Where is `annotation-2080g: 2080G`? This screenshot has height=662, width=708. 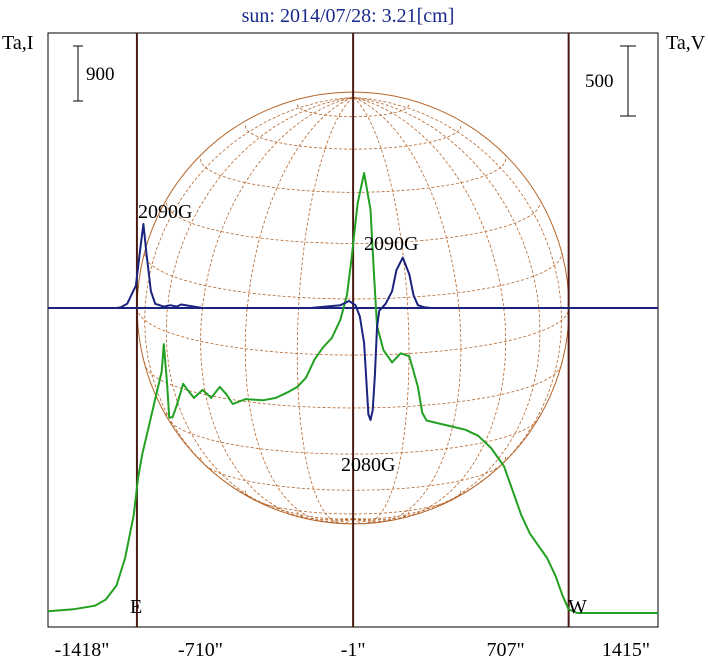
annotation-2080g: 2080G is located at coordinates (368, 465).